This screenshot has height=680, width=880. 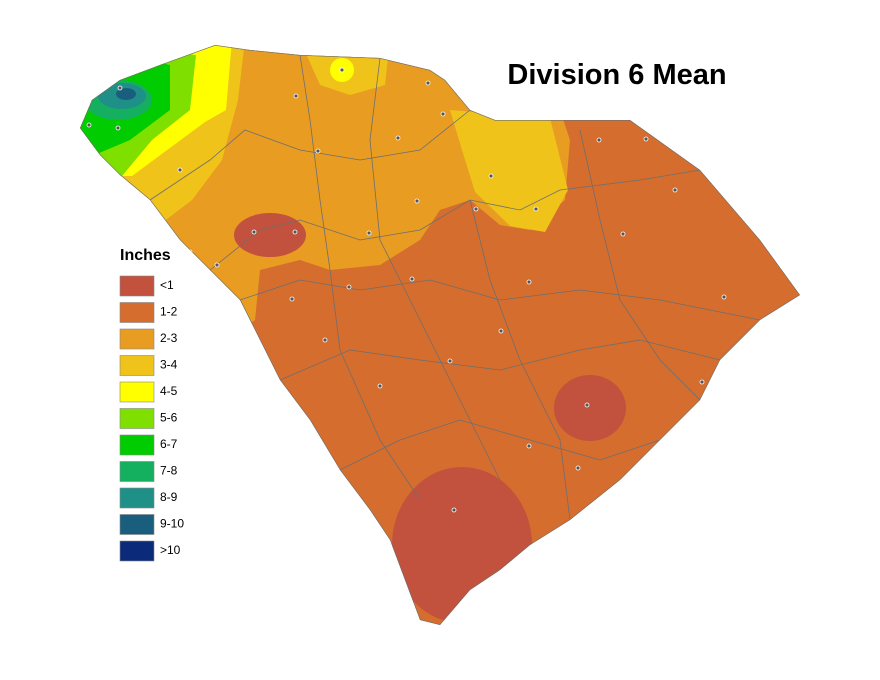 I want to click on legend-title: Inches, so click(x=145, y=255).